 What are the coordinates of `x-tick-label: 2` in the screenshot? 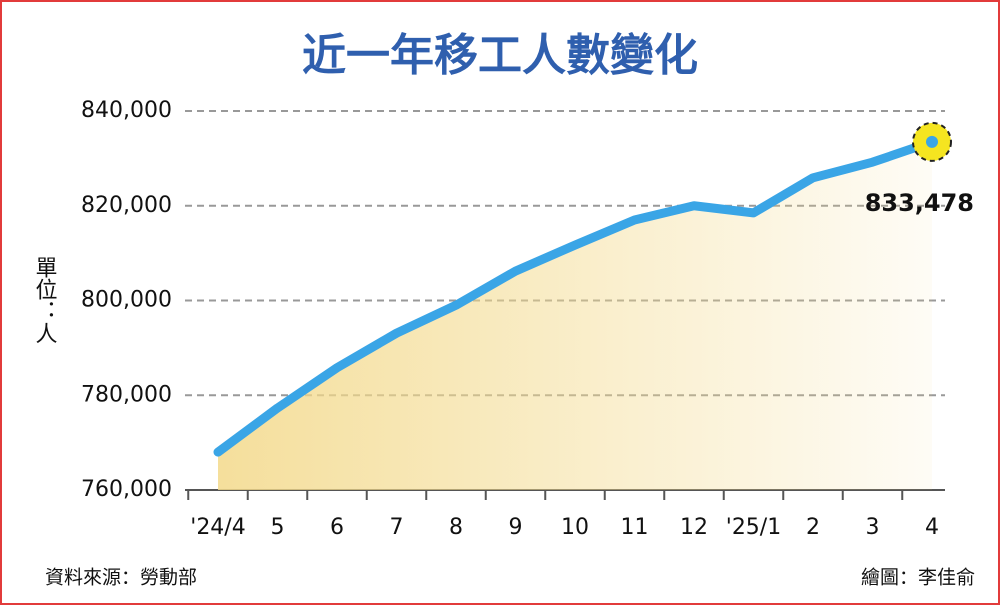 It's located at (813, 527).